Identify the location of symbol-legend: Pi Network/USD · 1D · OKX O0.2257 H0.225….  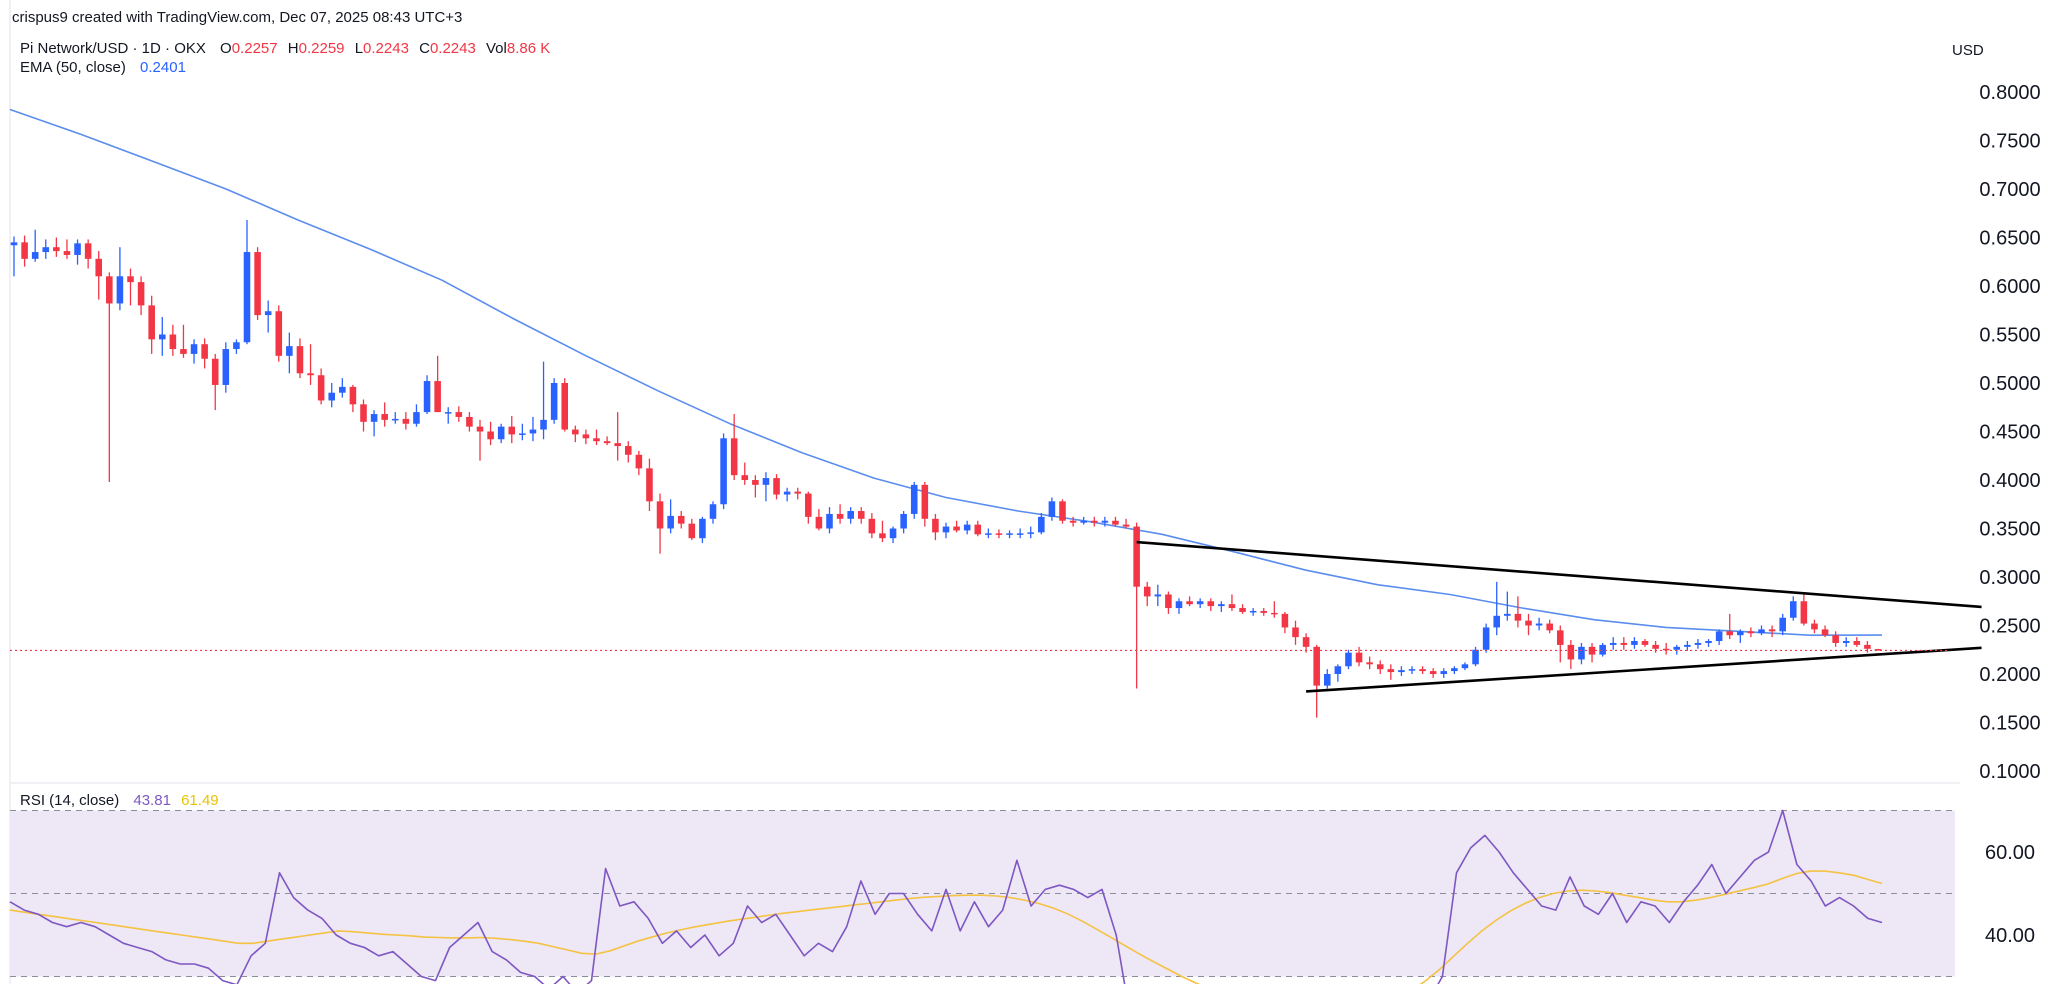
(285, 48).